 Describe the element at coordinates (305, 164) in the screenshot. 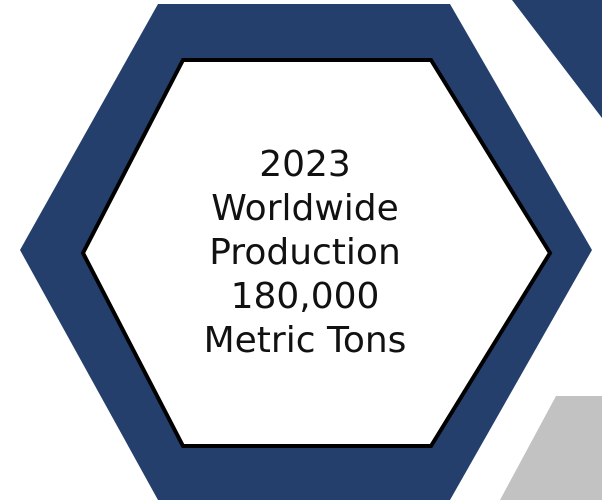

I see `label-year: 2023` at that location.